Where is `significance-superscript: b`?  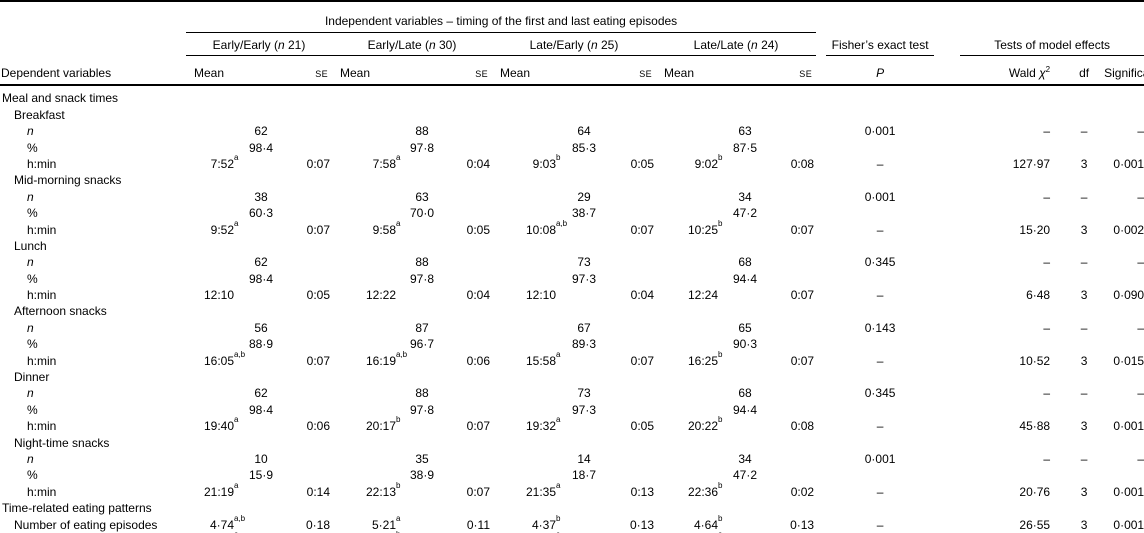
significance-superscript: b is located at coordinates (398, 420).